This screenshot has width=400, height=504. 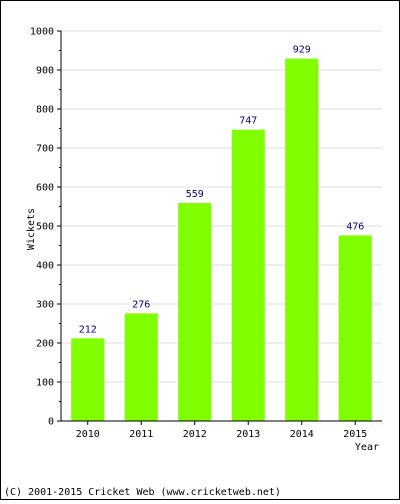 I want to click on y-tick-label: 700, so click(x=45, y=149).